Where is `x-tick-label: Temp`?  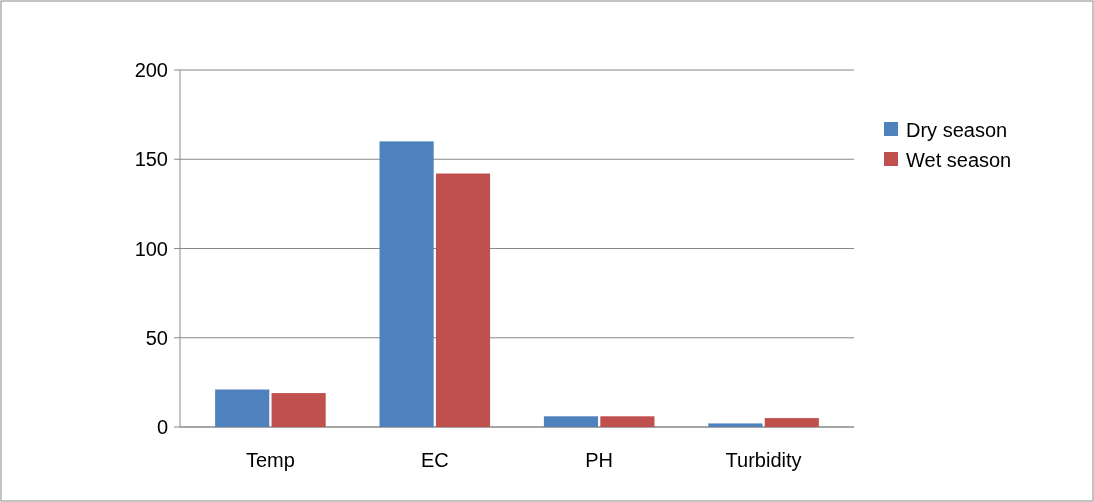
x-tick-label: Temp is located at coordinates (270, 460).